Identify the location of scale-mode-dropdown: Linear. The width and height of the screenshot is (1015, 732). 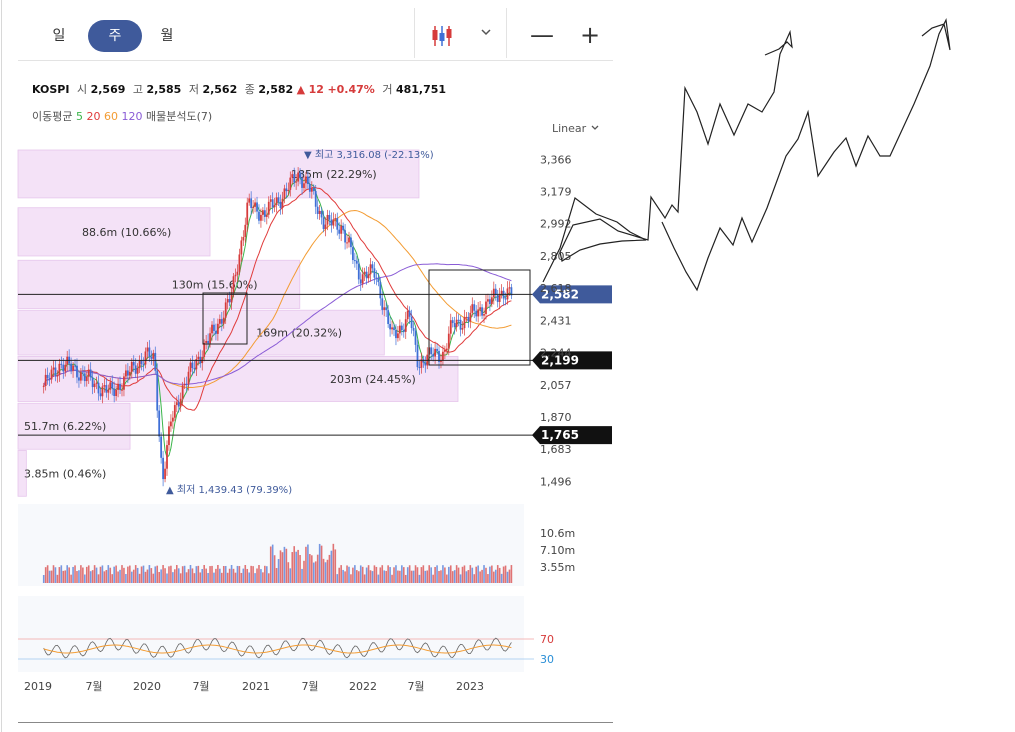
(576, 128).